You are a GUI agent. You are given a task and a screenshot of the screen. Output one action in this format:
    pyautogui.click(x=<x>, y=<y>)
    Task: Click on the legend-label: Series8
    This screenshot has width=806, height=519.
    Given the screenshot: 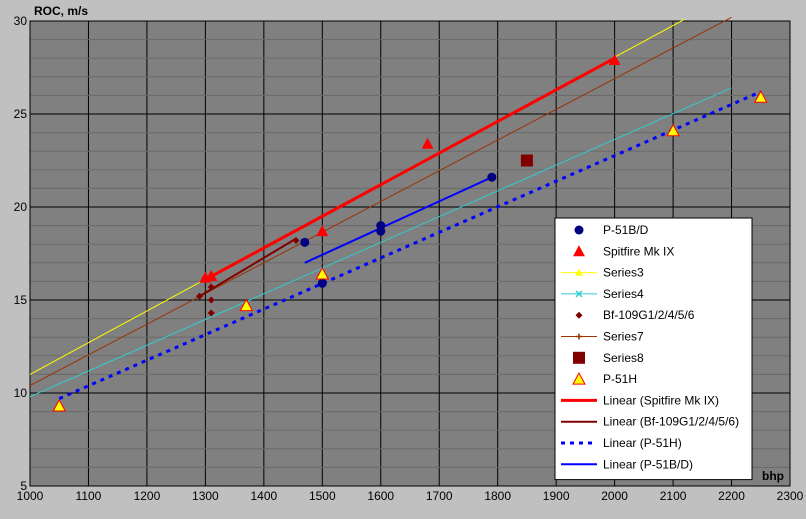 What is the action you would take?
    pyautogui.click(x=623, y=358)
    